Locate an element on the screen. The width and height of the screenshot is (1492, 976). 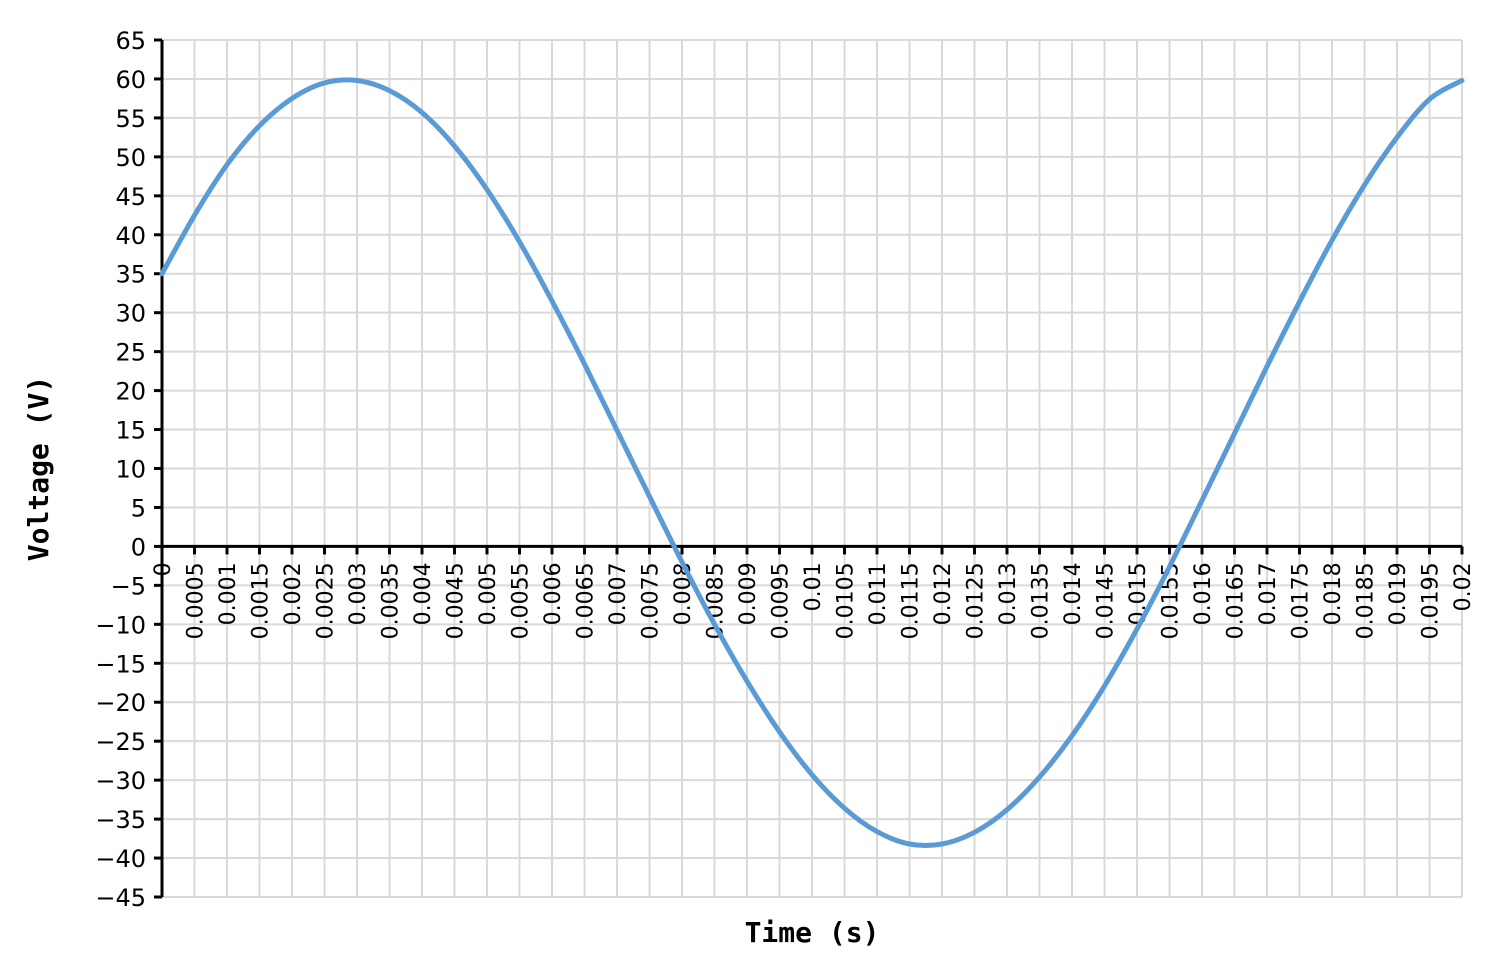
y-tick-label: 60 is located at coordinates (130, 80).